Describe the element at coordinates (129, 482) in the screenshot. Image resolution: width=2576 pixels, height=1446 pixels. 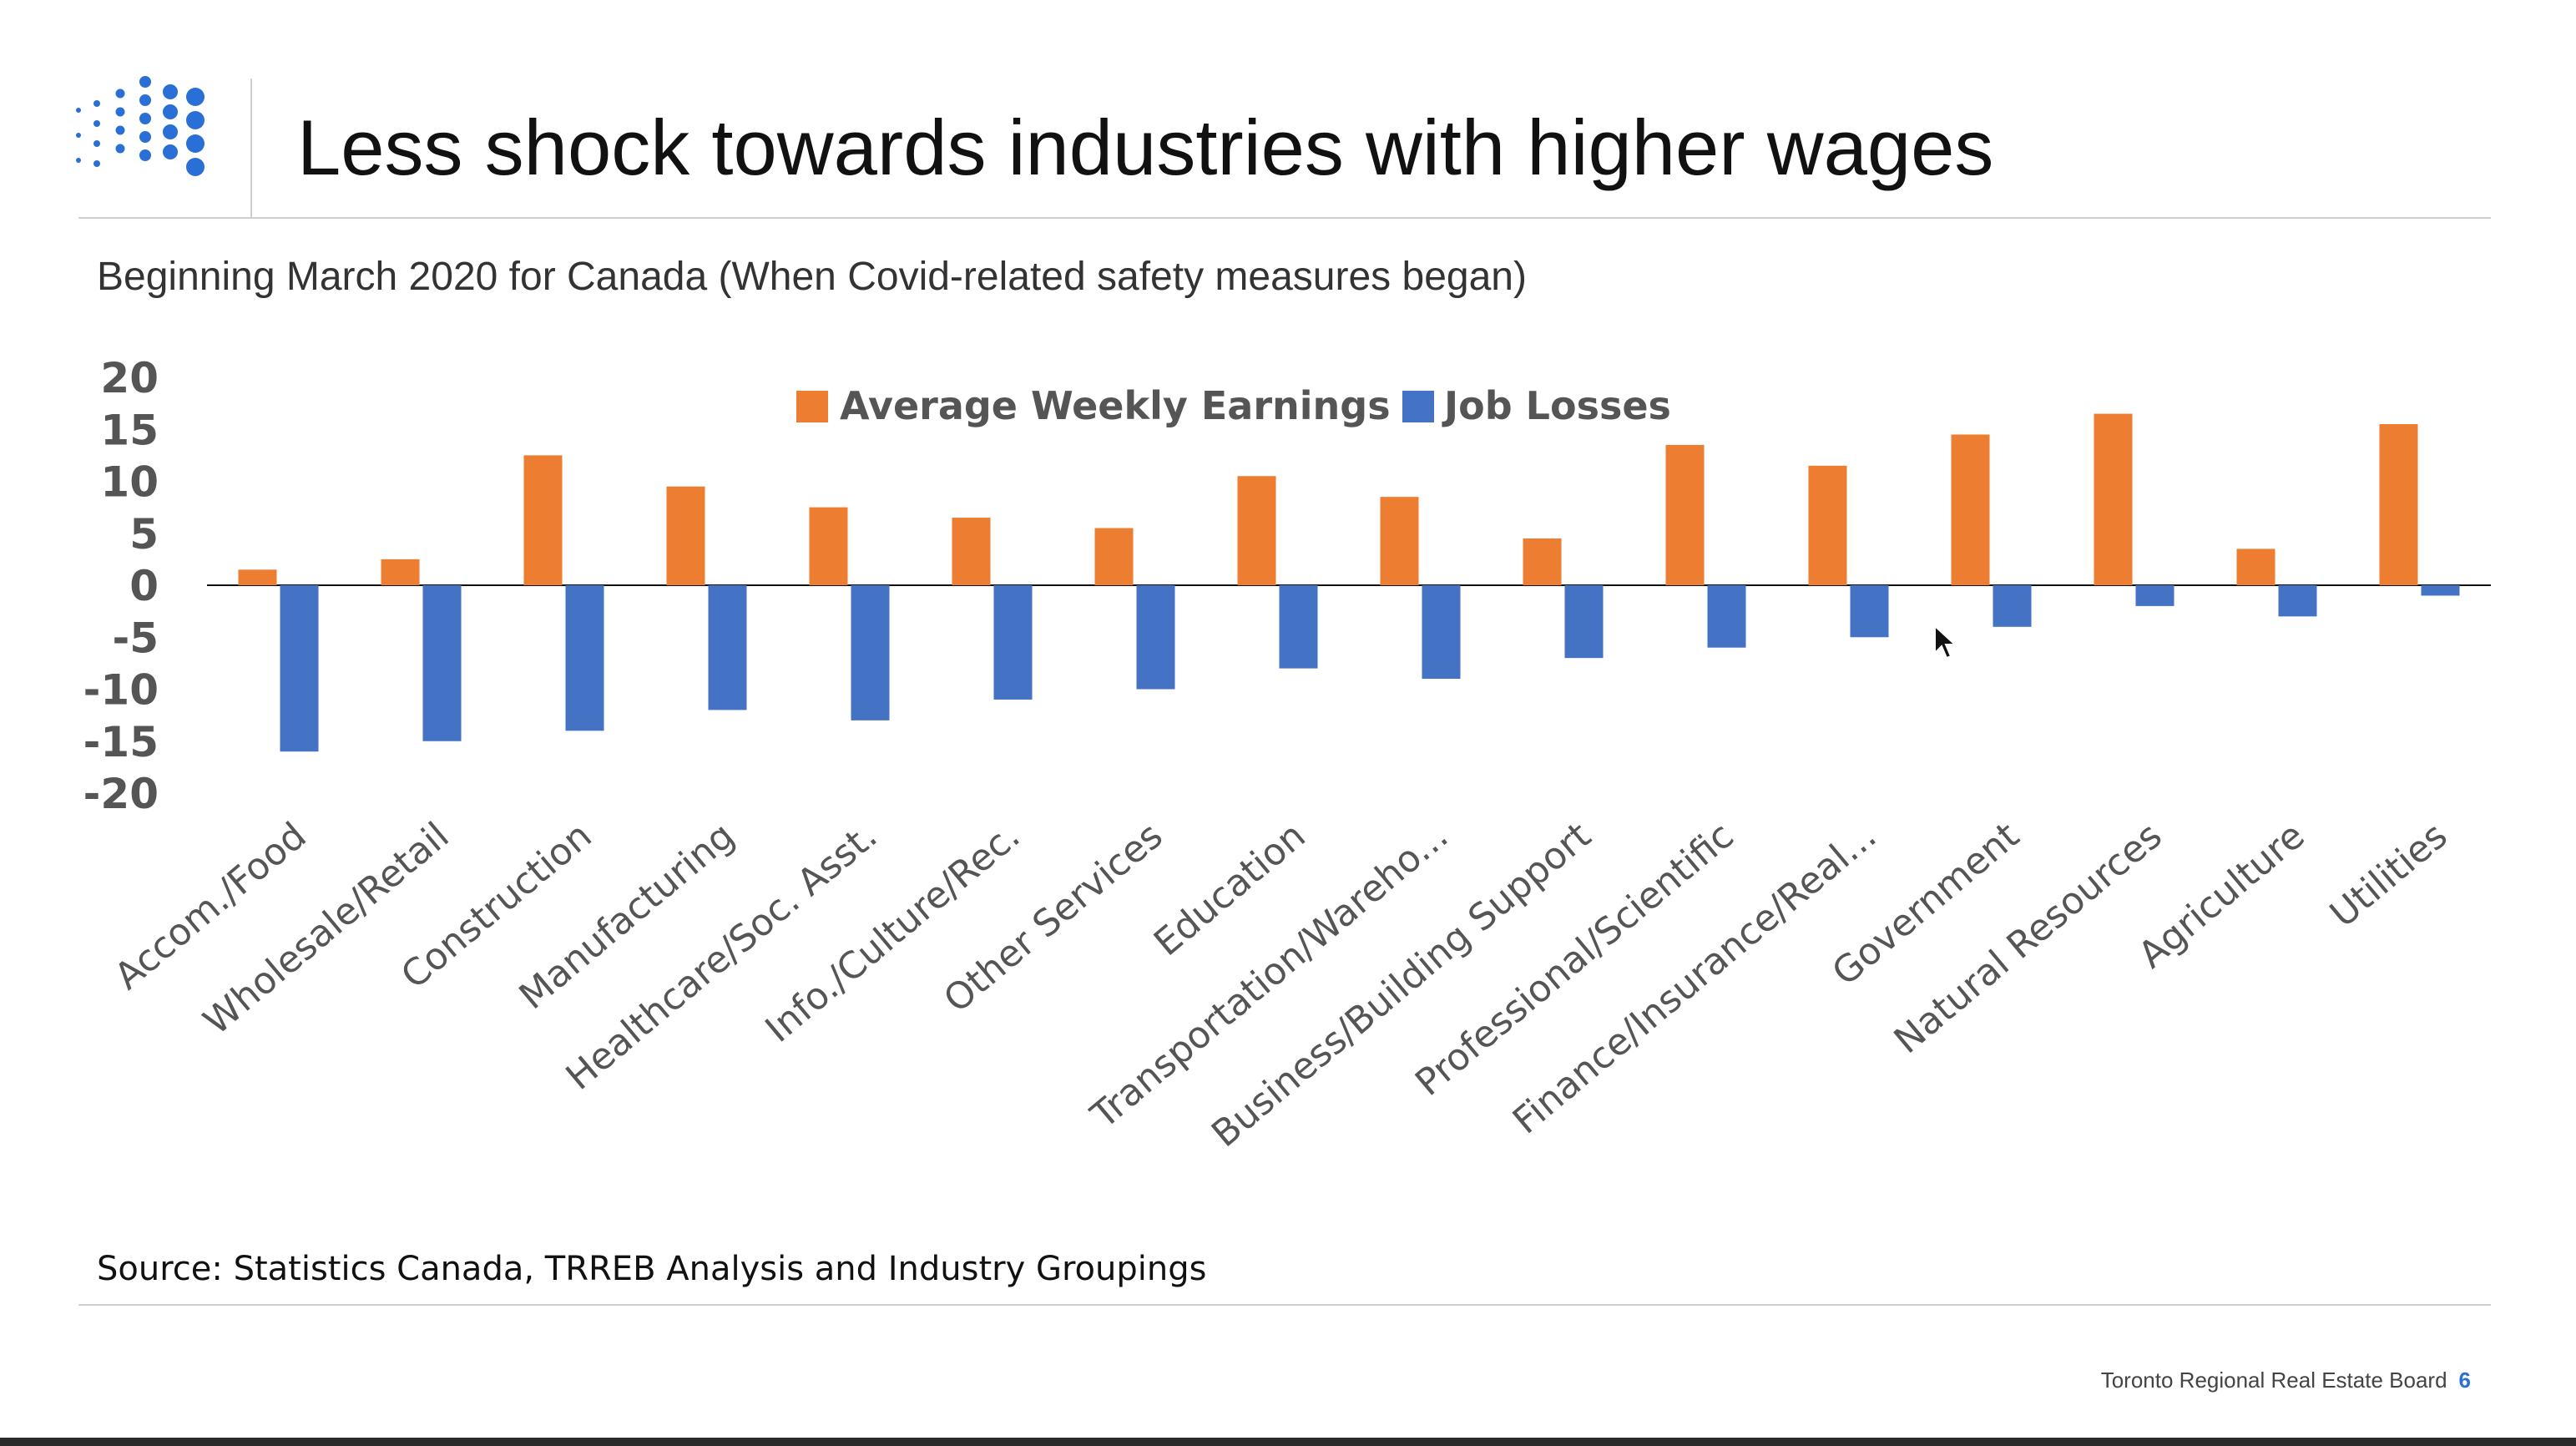
I see `y-tick-label: 10` at that location.